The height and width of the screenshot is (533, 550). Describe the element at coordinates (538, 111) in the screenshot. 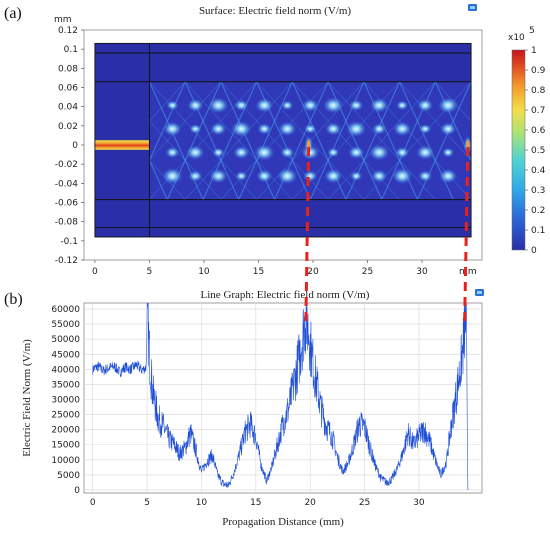

I see `colorbar-tick-label: 0.7` at that location.